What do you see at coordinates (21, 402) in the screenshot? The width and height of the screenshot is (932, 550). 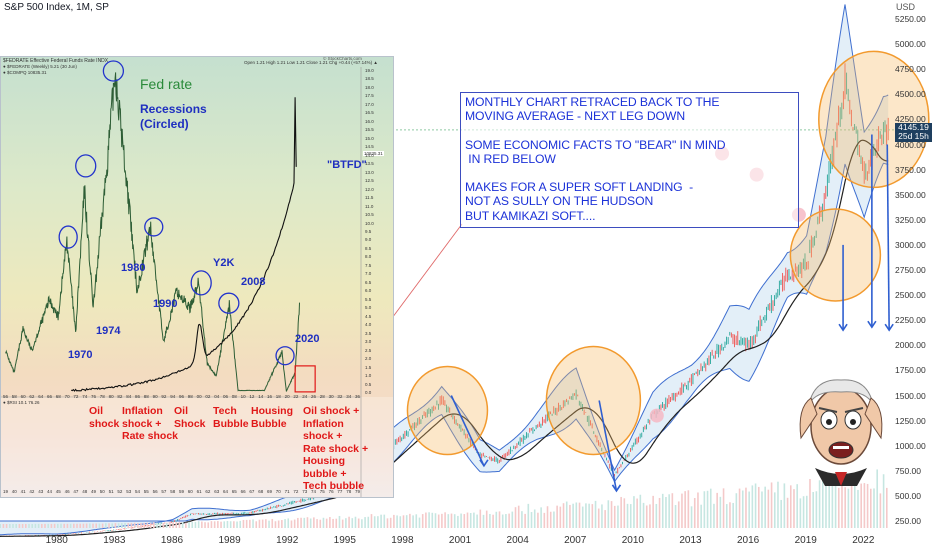 I see `inset-bottom-label: ● $RSI 10.1 76.26` at bounding box center [21, 402].